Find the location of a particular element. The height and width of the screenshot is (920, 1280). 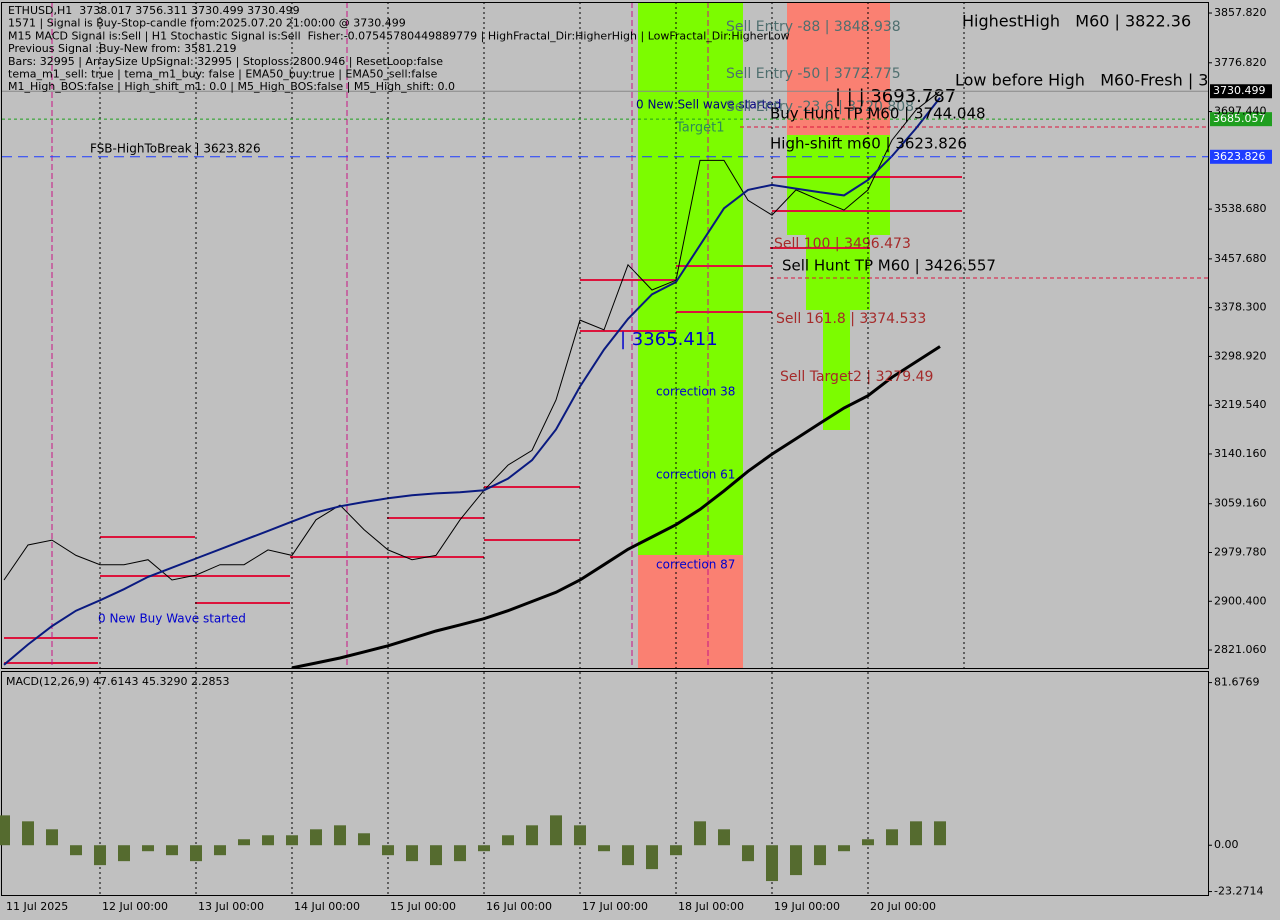

y-tick-label: 3776.820 is located at coordinates (1240, 62).